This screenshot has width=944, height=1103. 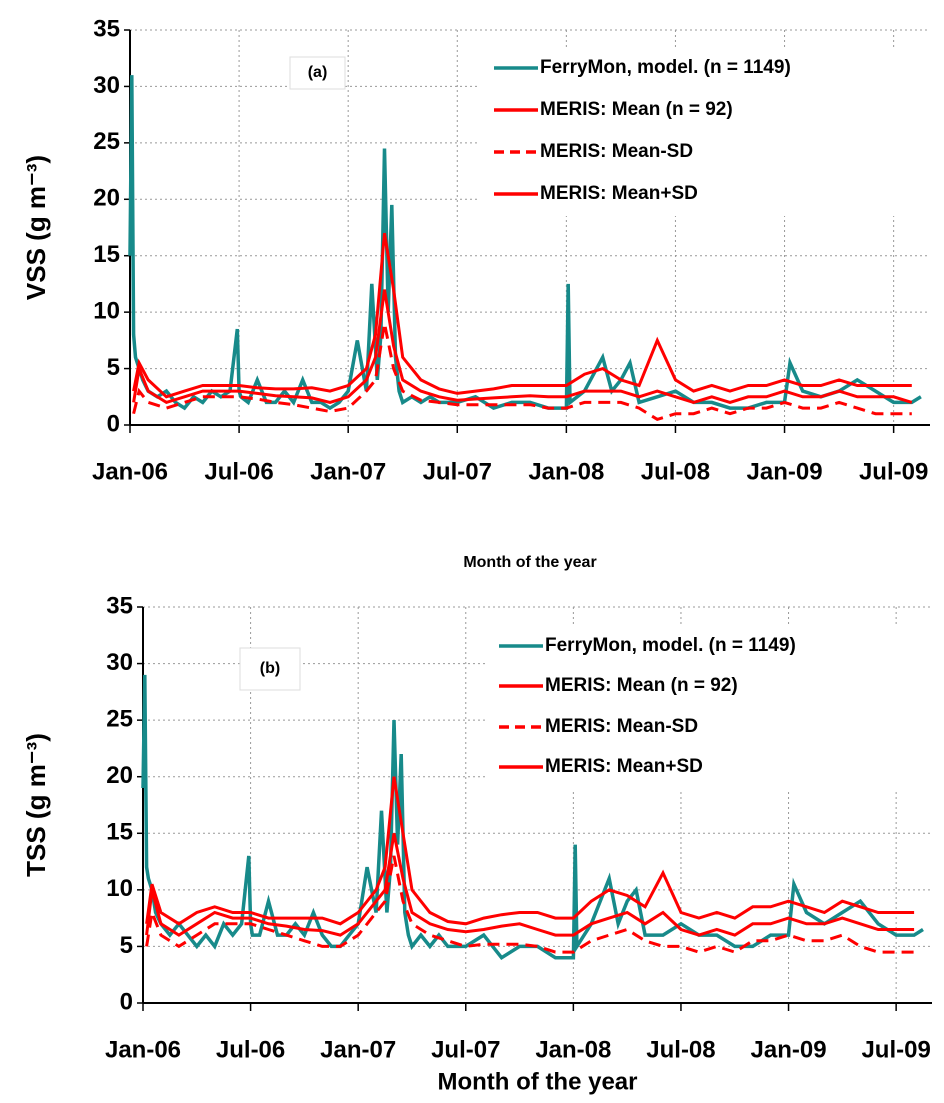 I want to click on panel-label: (a), so click(x=318, y=72).